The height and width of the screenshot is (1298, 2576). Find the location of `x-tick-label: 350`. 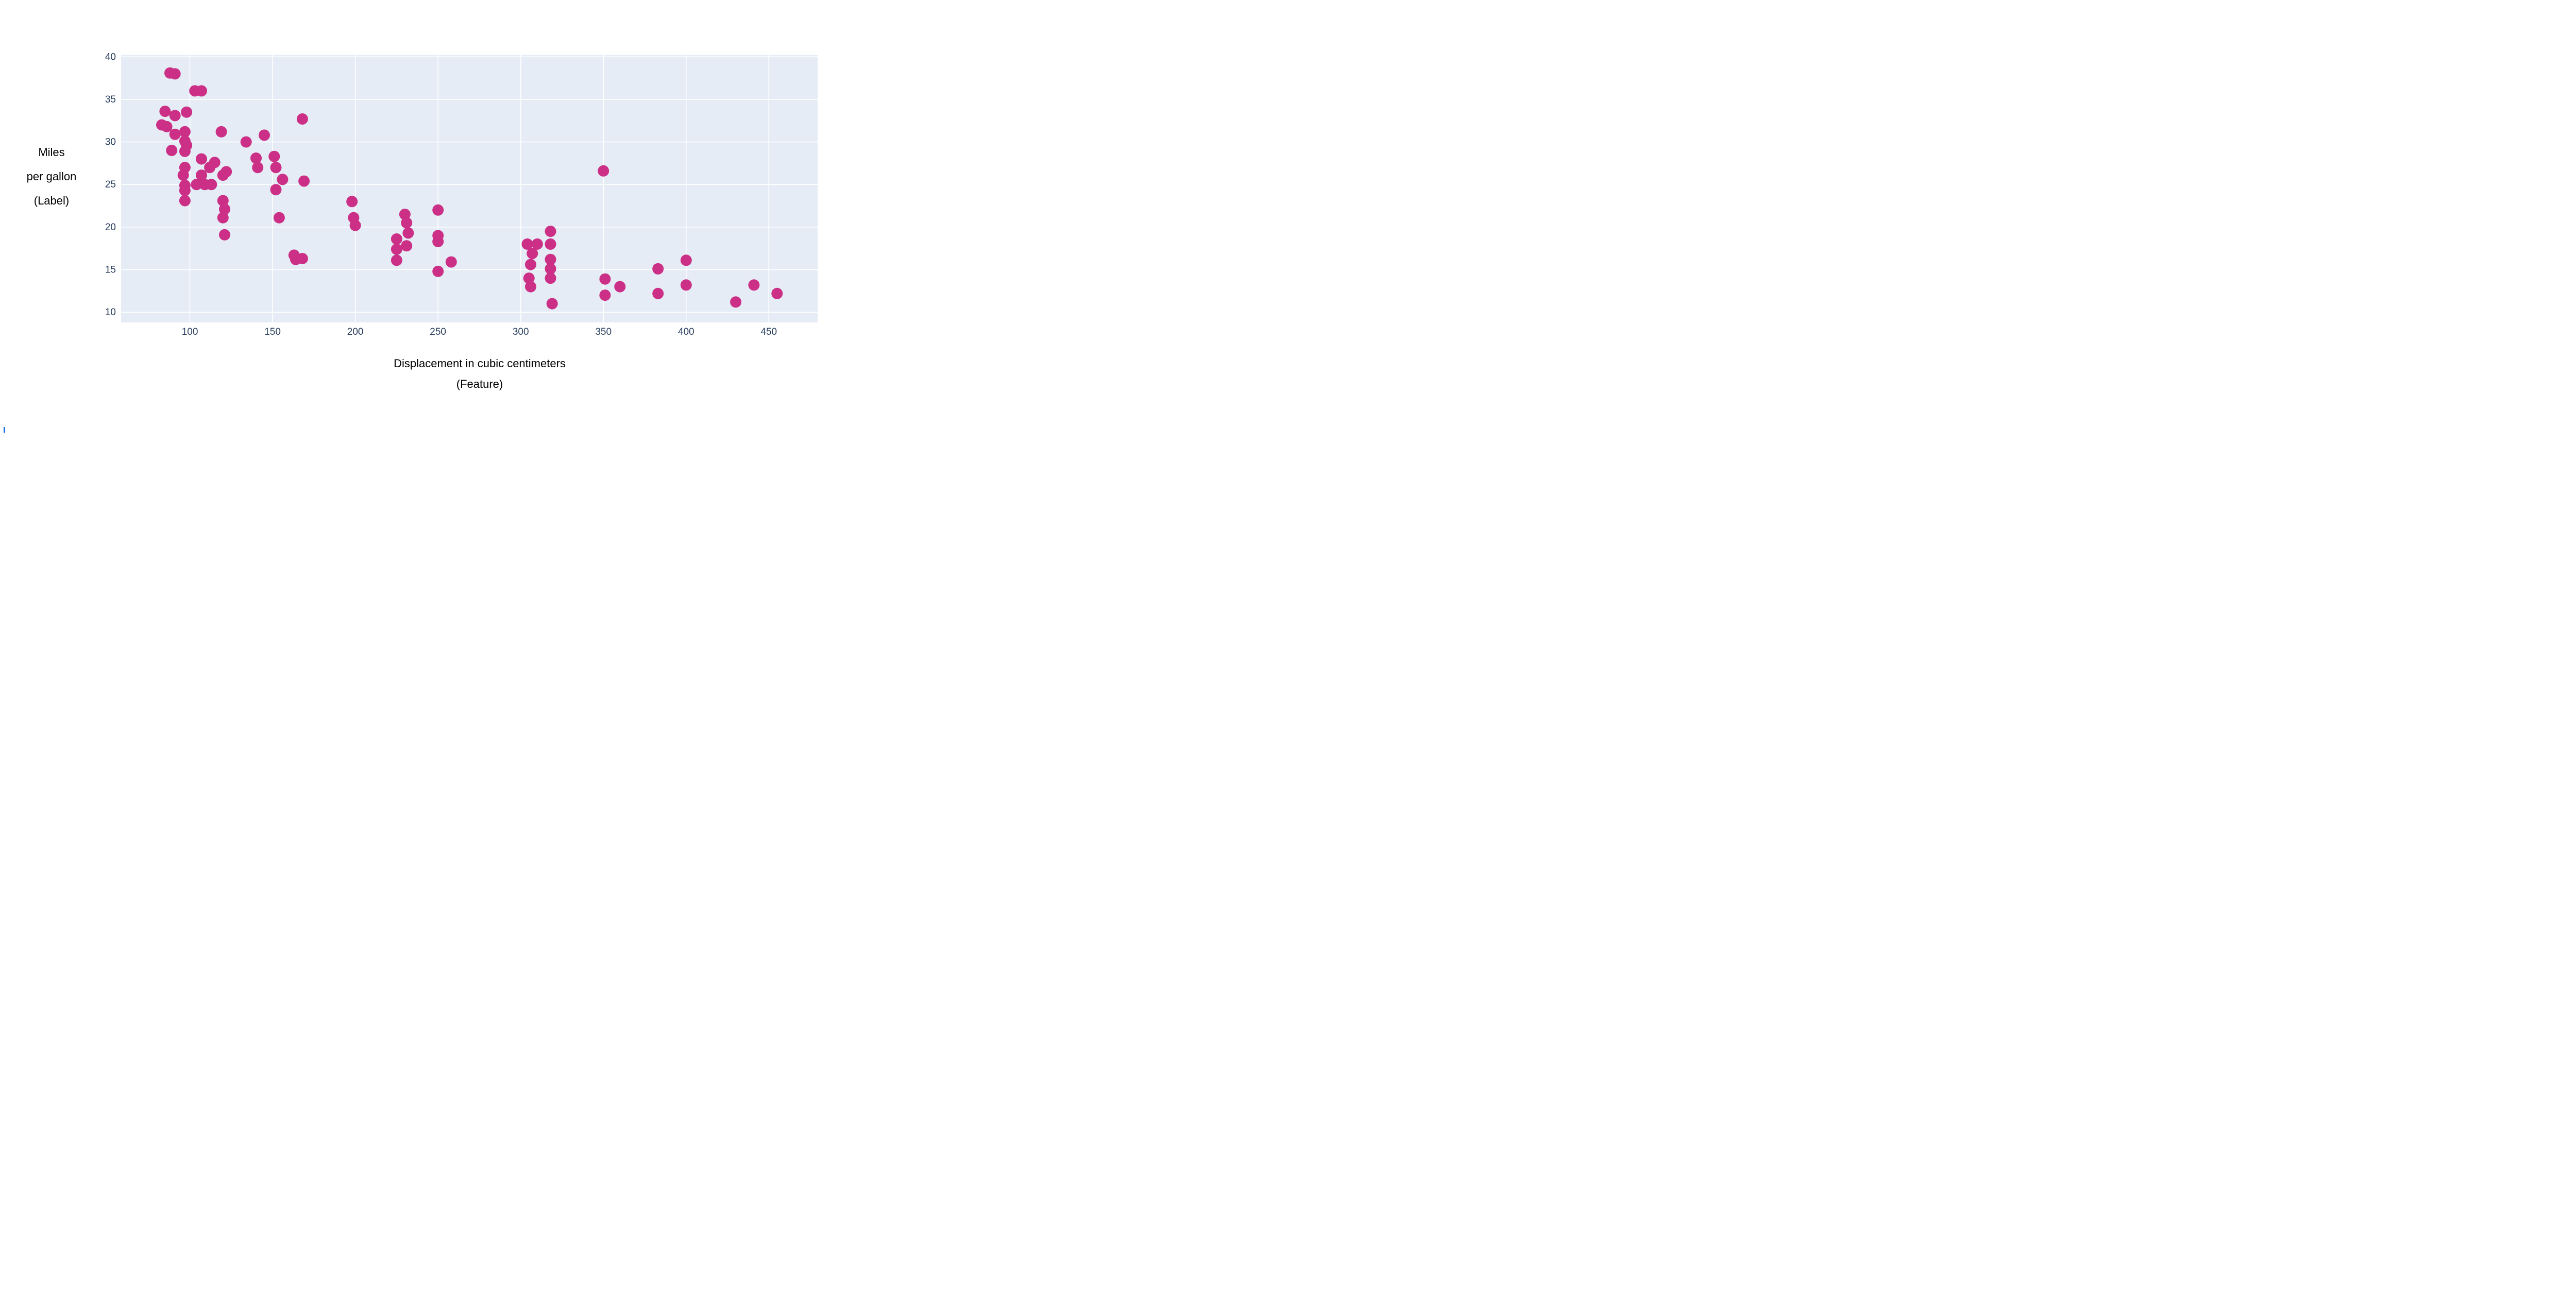

x-tick-label: 350 is located at coordinates (603, 332).